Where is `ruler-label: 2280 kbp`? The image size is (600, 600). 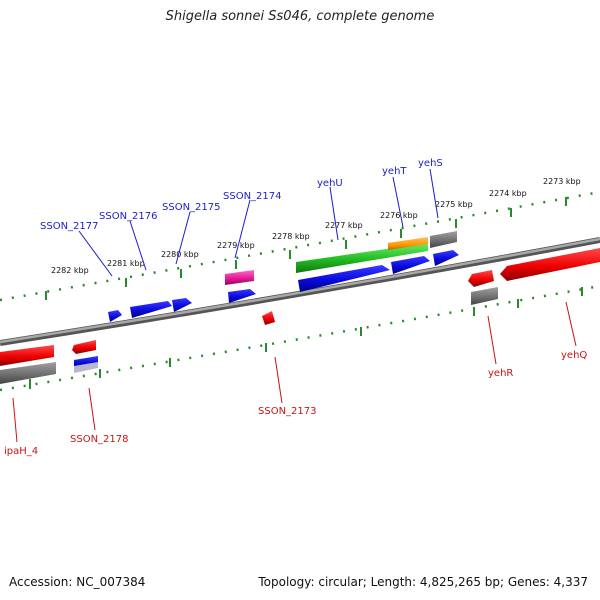
ruler-label: 2280 kbp is located at coordinates (180, 254).